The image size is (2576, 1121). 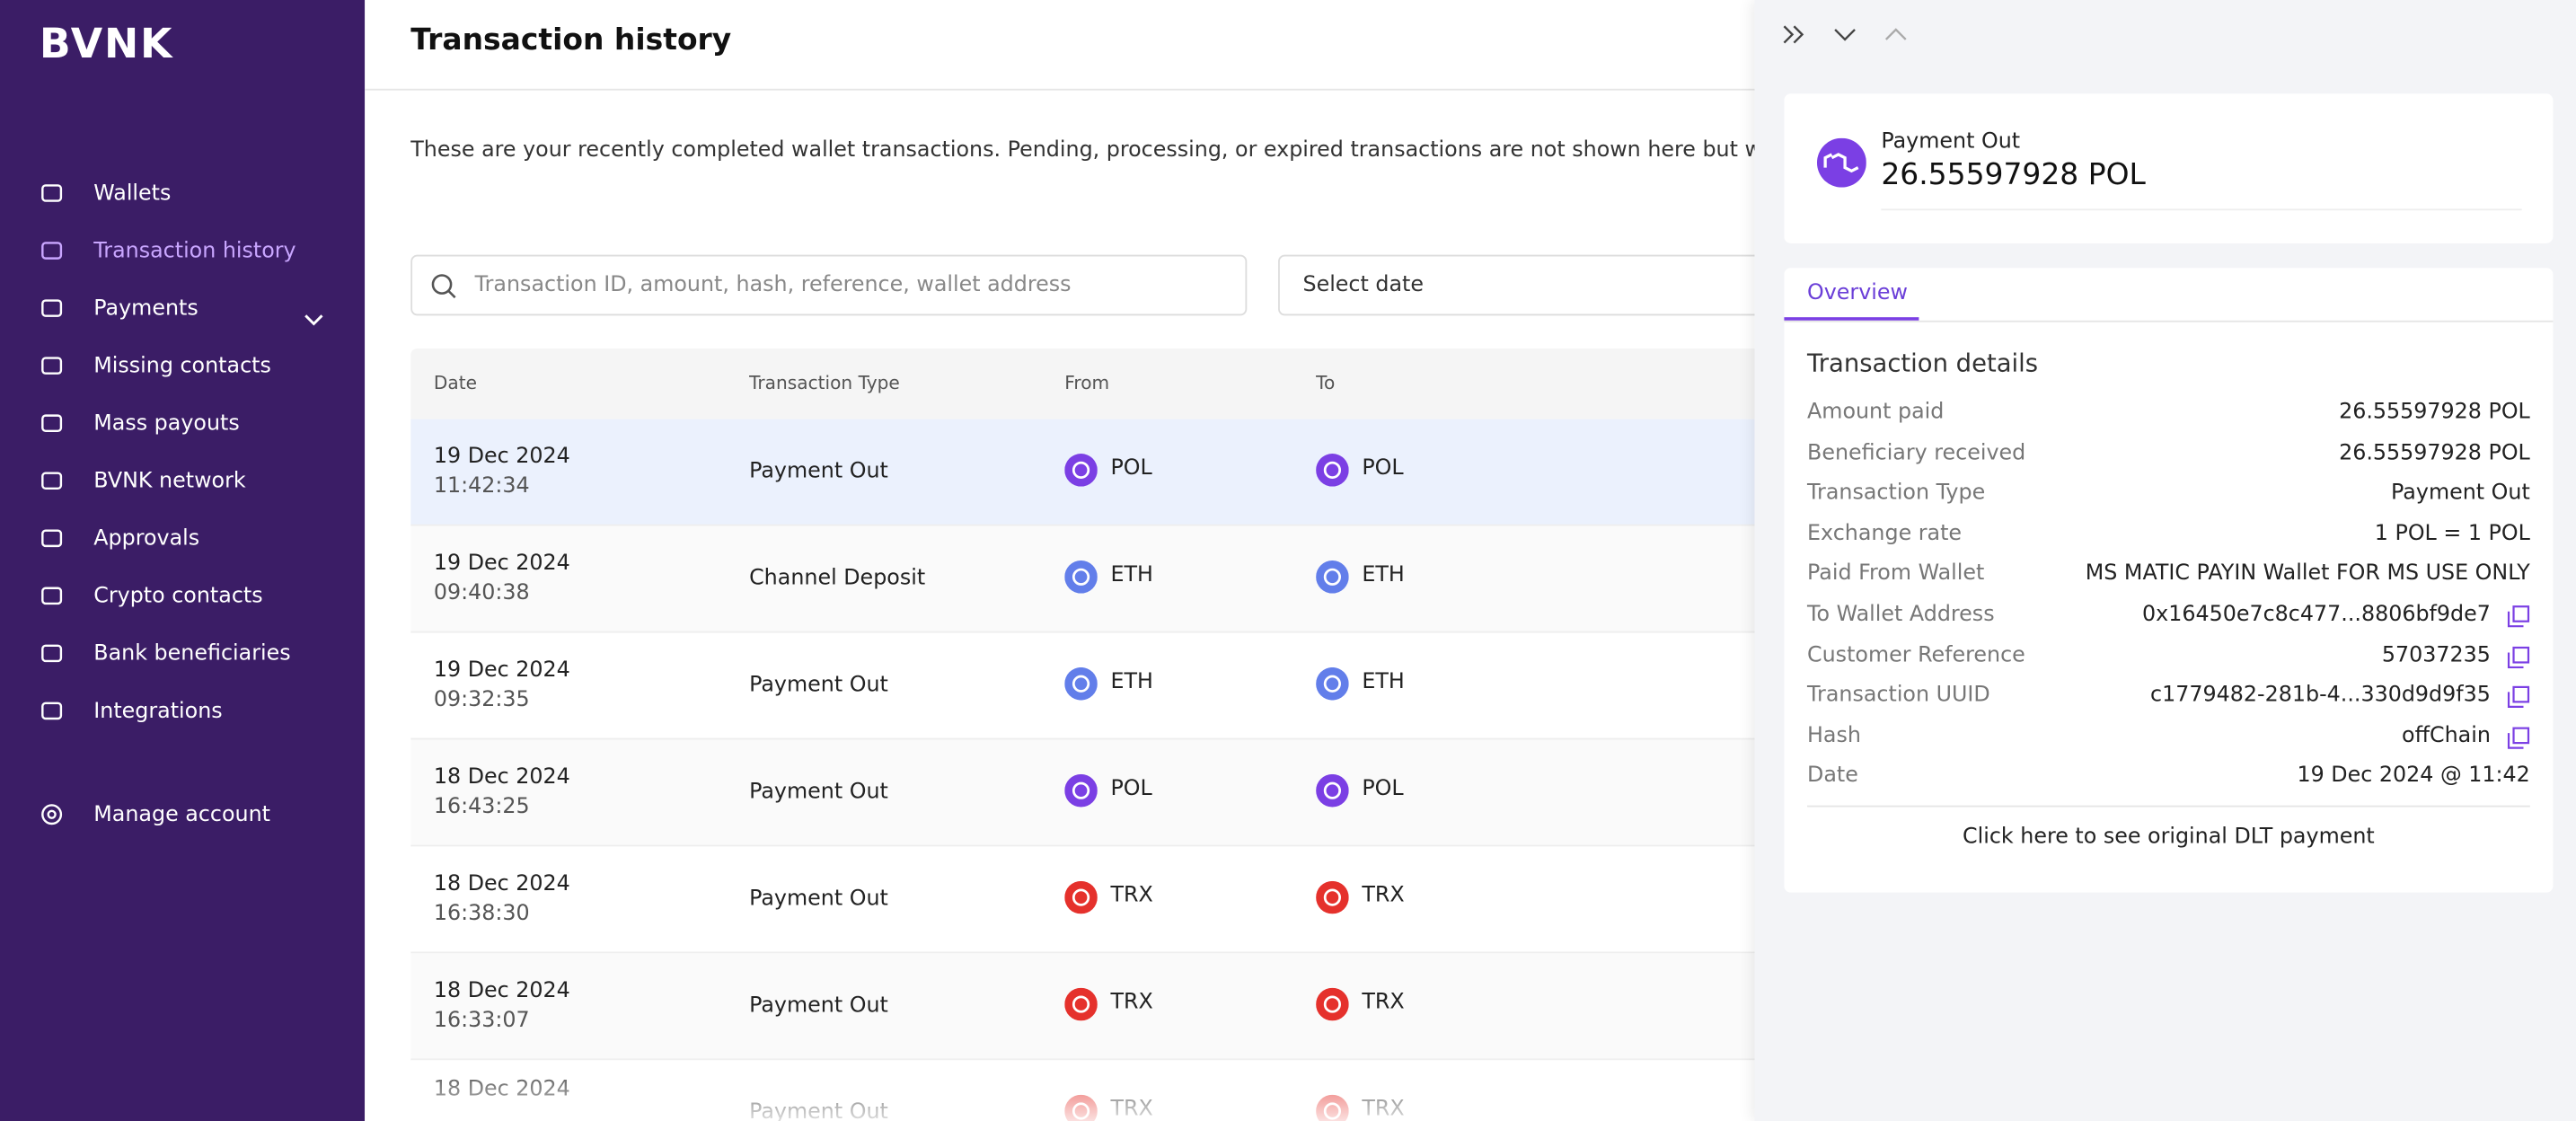 What do you see at coordinates (837, 578) in the screenshot?
I see `transaction-type: Channel Deposit` at bounding box center [837, 578].